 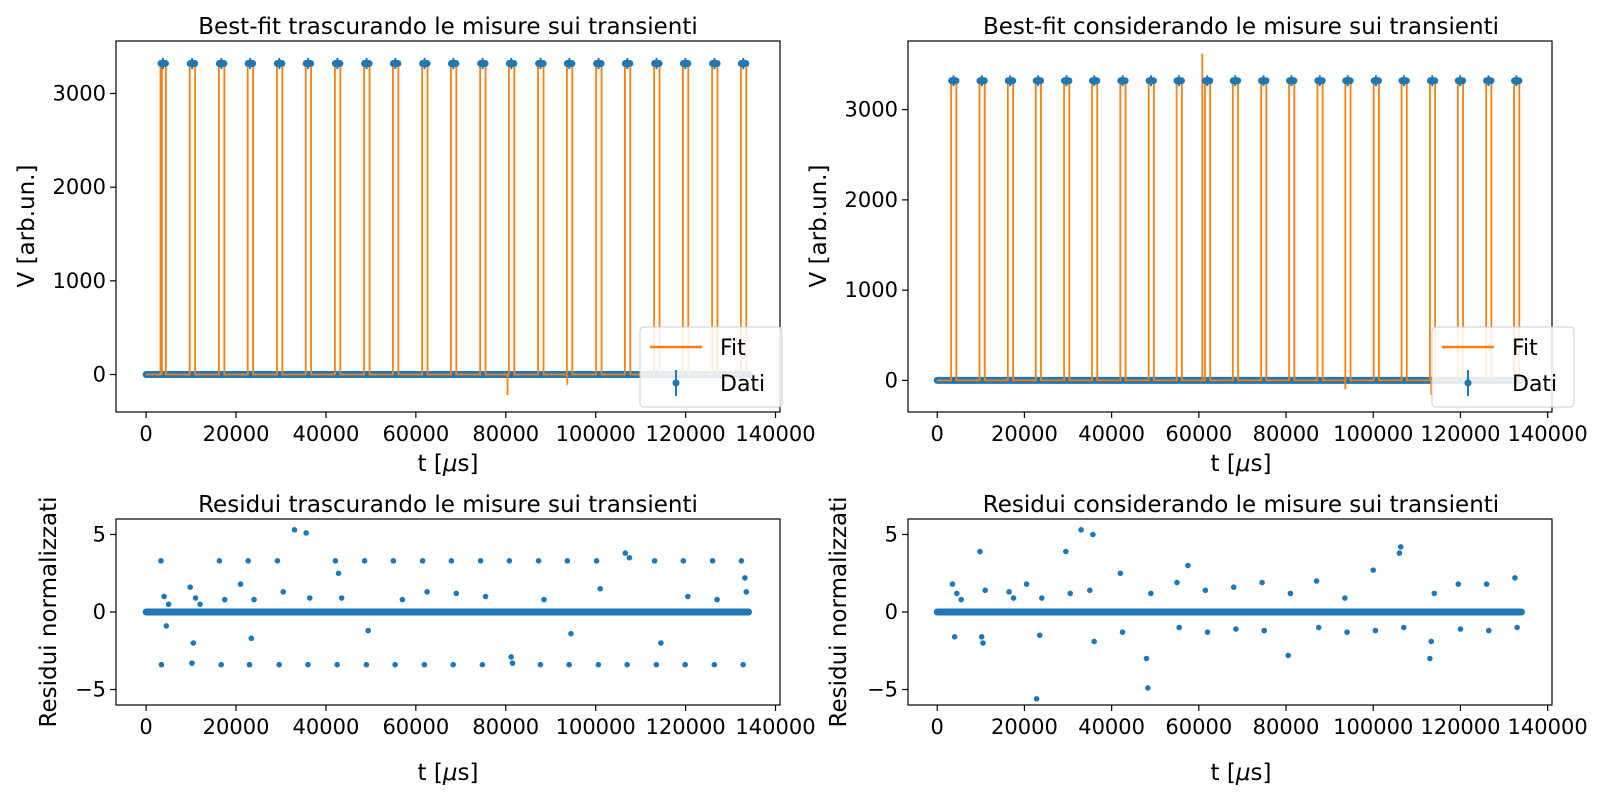 I want to click on y-axis-label: Residui normalizzati, so click(x=49, y=612).